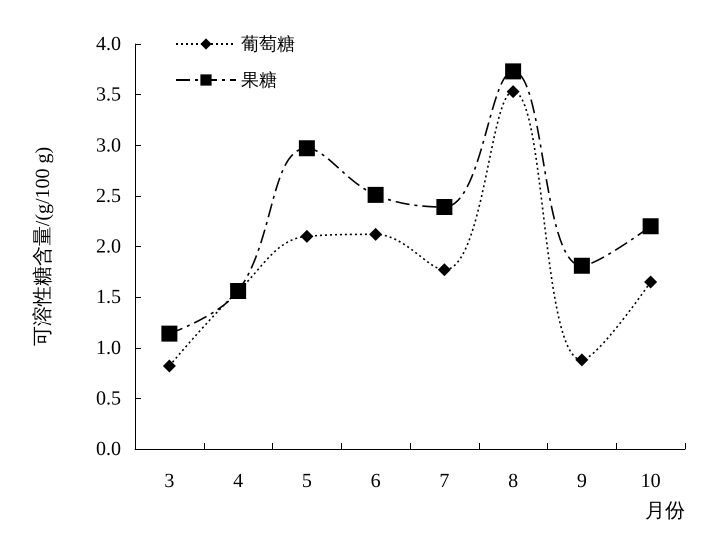  I want to click on y-tick-label: 0.0, so click(108, 449).